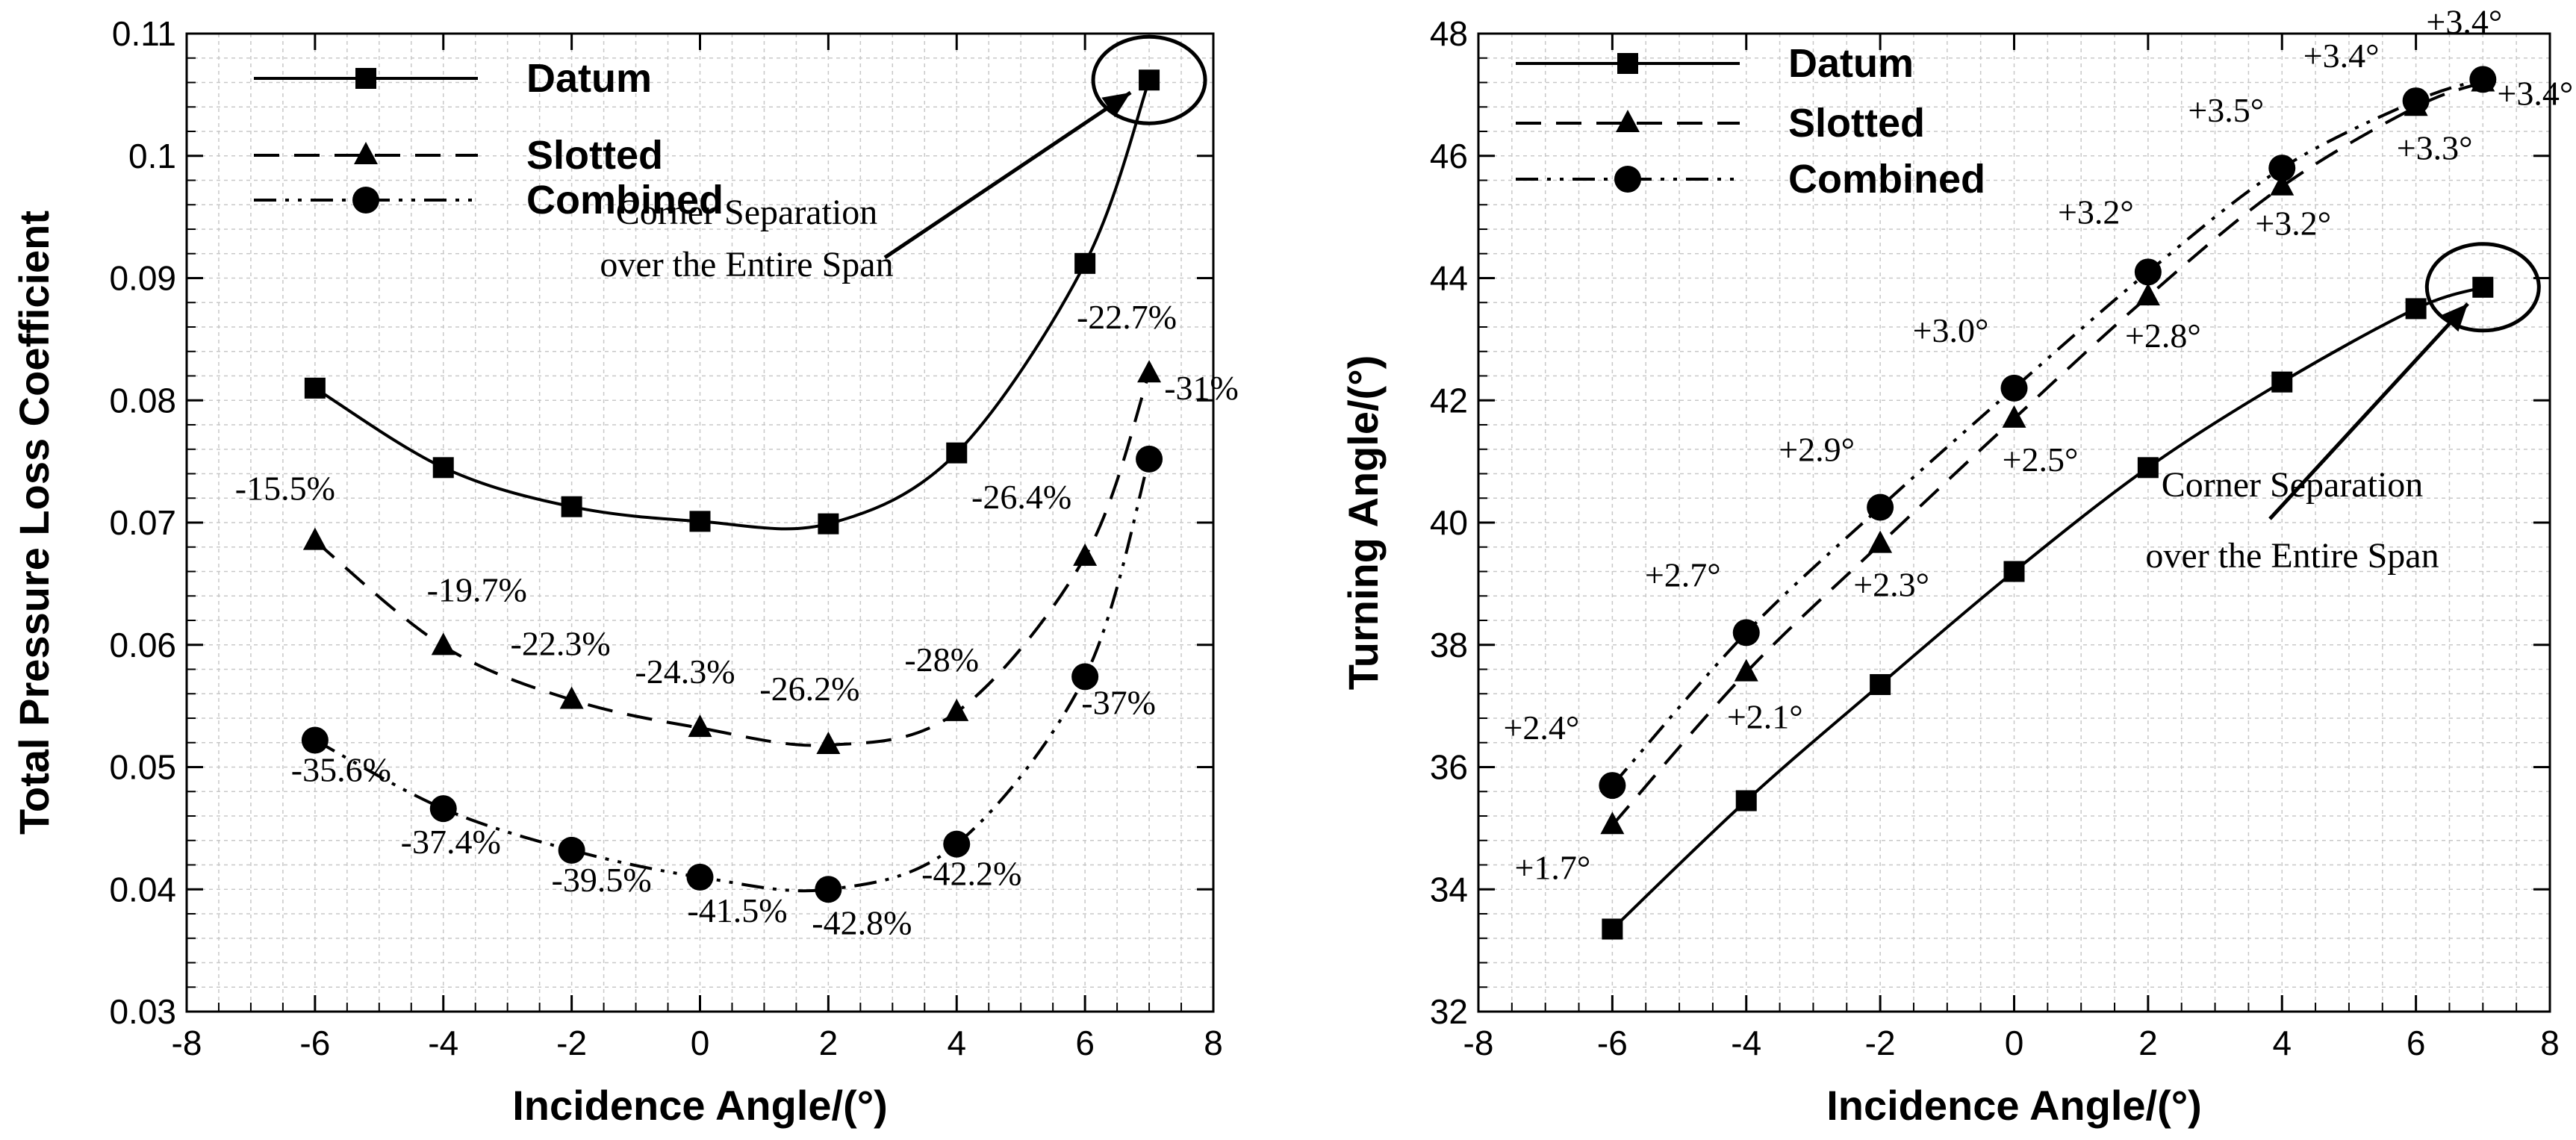  I want to click on series-line-combined, so click(732, 675).